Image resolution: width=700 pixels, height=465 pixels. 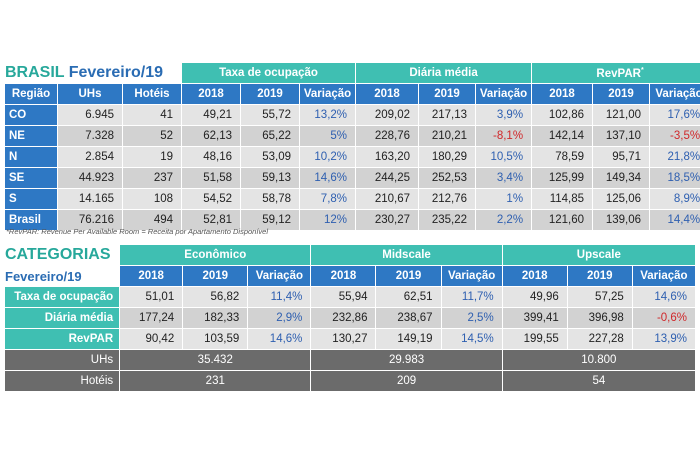 I want to click on table-row-uhs: UHs 35.432 29.983 10.800, so click(x=350, y=360).